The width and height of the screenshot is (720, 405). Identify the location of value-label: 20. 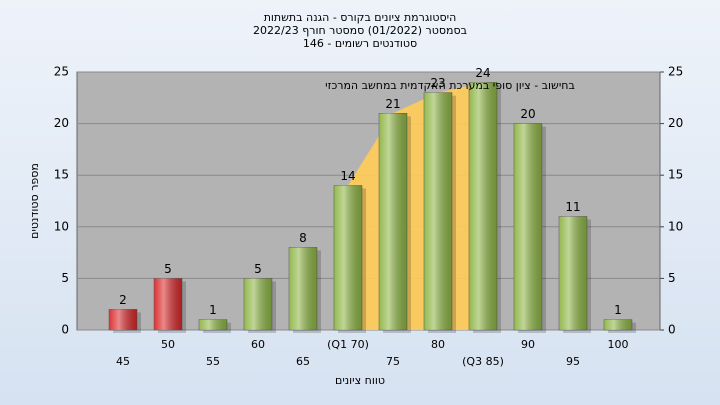
(527, 114).